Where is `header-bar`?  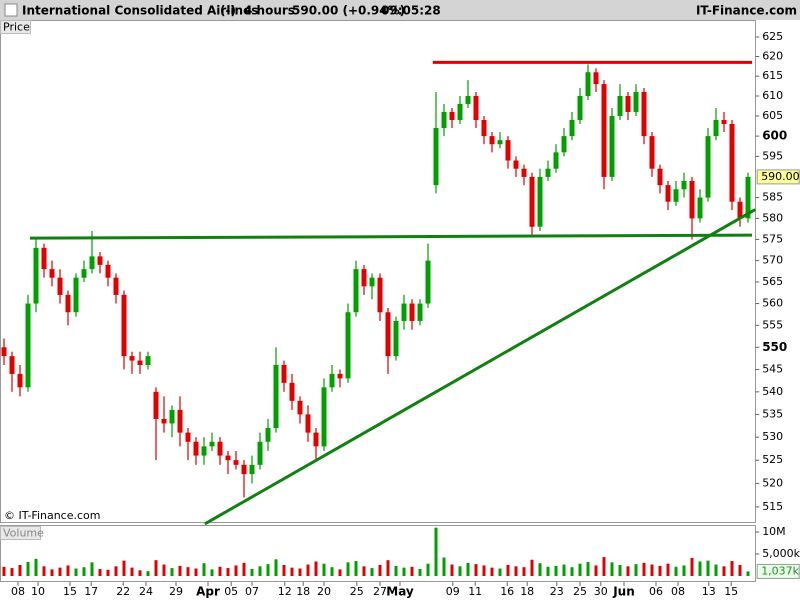 header-bar is located at coordinates (400, 10).